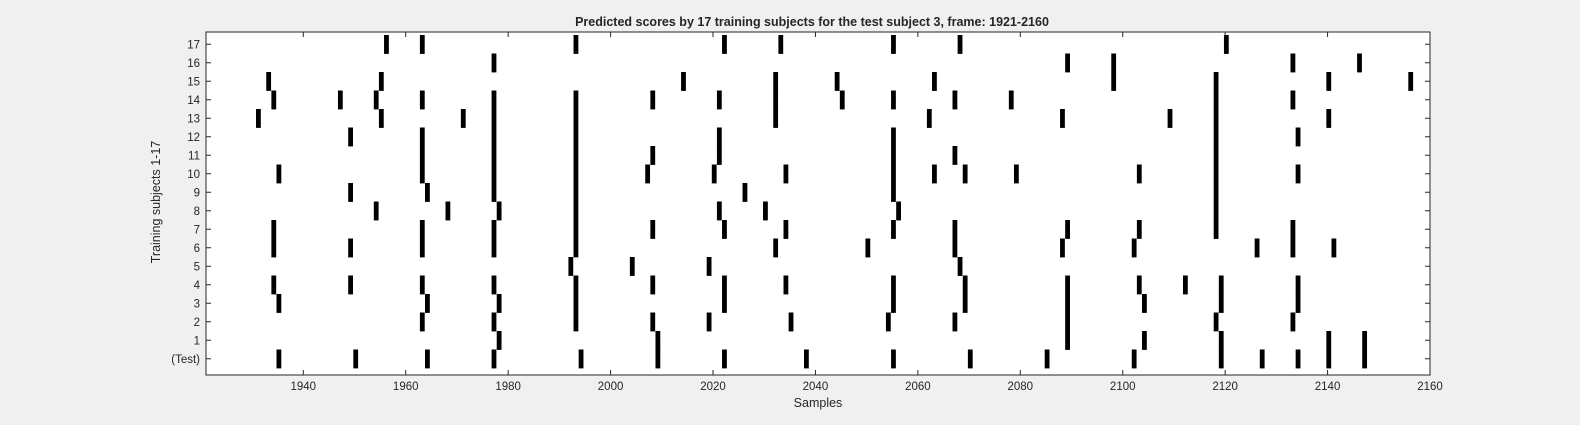 Image resolution: width=1580 pixels, height=425 pixels. Describe the element at coordinates (194, 156) in the screenshot. I see `y-tick-label: 11` at that location.